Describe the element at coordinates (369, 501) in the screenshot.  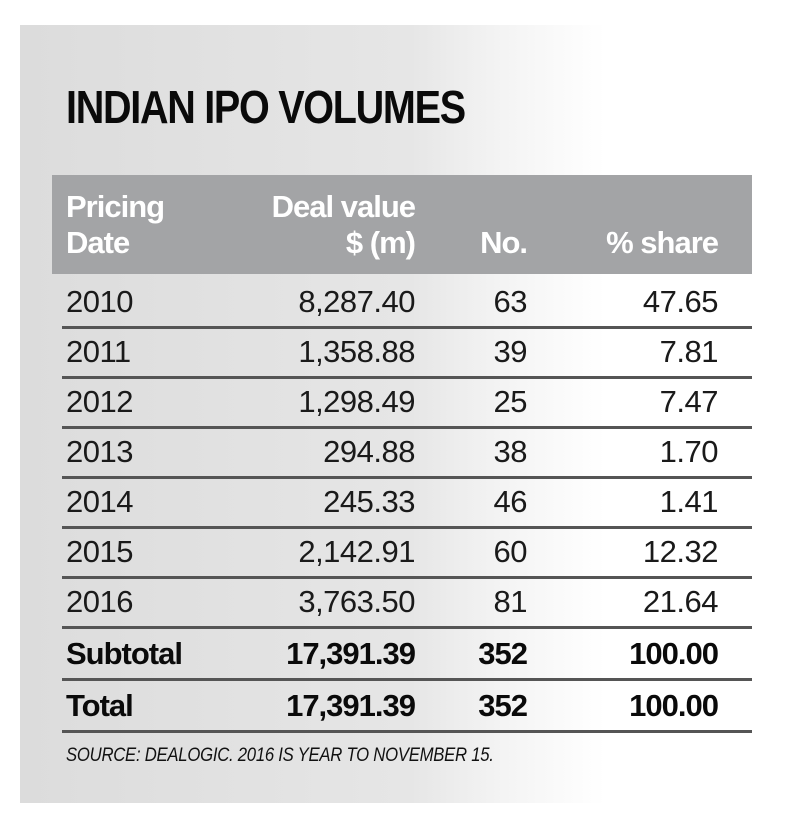
I see `cell-deal-value: 245.33` at that location.